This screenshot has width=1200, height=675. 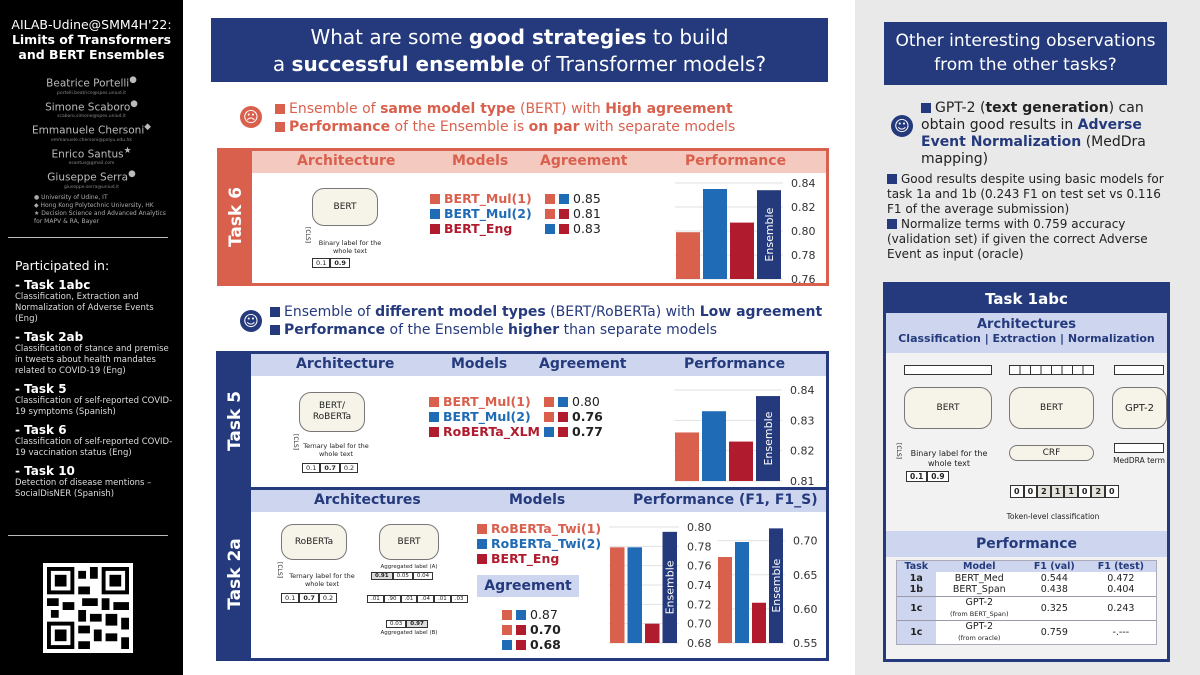 What do you see at coordinates (979, 578) in the screenshot?
I see `model-cell: BERT_Med` at bounding box center [979, 578].